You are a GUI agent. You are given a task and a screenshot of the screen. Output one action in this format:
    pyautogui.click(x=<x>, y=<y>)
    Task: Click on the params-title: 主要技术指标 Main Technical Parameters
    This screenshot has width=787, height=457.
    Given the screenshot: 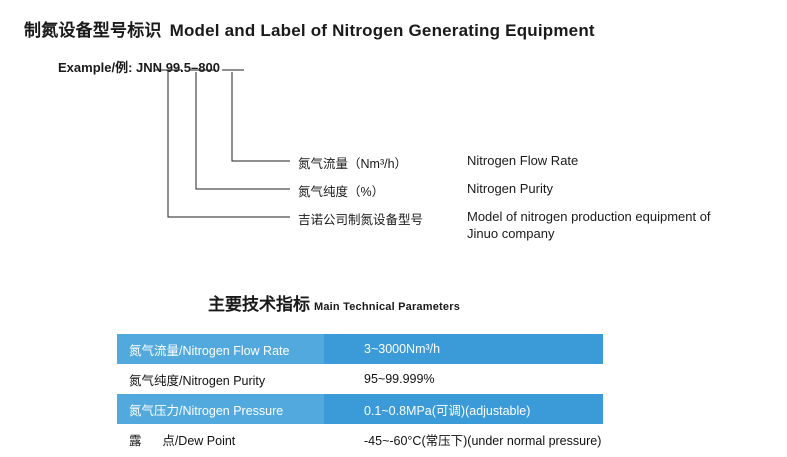 What is the action you would take?
    pyautogui.click(x=334, y=302)
    